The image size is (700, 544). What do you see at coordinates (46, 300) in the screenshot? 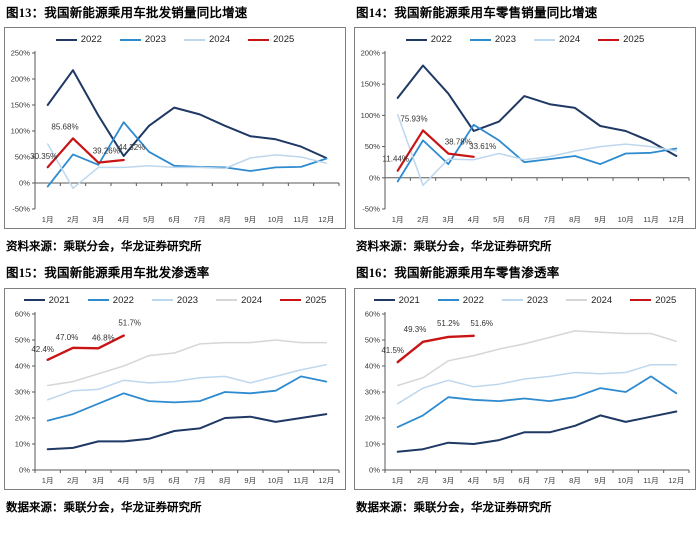
I see `legend-item-2021: 2021` at bounding box center [46, 300].